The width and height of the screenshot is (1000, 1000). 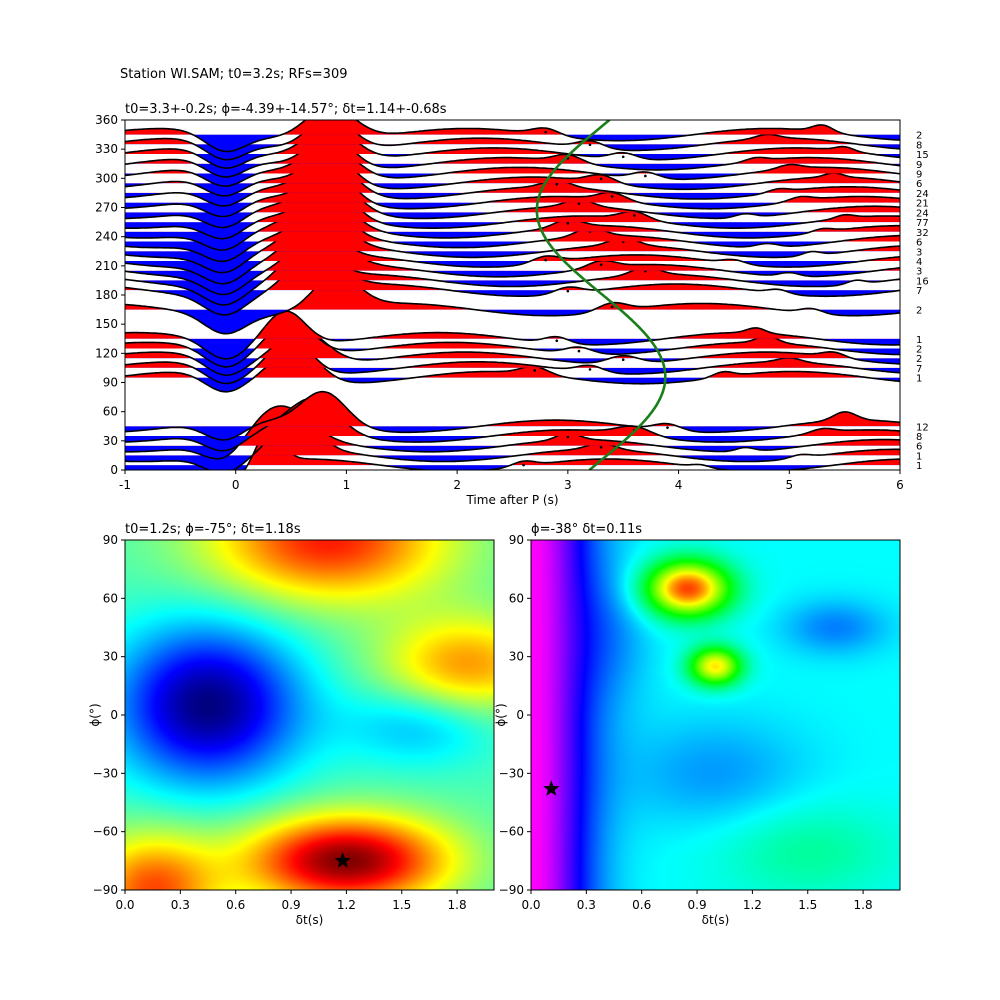 I want to click on heatmap-title: ϕ=-38° δt=0.11s, so click(x=586, y=529).